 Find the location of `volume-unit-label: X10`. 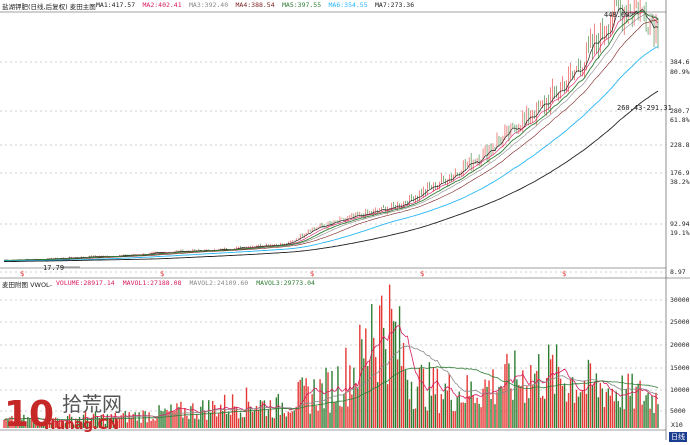

volume-unit-label: X10 is located at coordinates (677, 425).